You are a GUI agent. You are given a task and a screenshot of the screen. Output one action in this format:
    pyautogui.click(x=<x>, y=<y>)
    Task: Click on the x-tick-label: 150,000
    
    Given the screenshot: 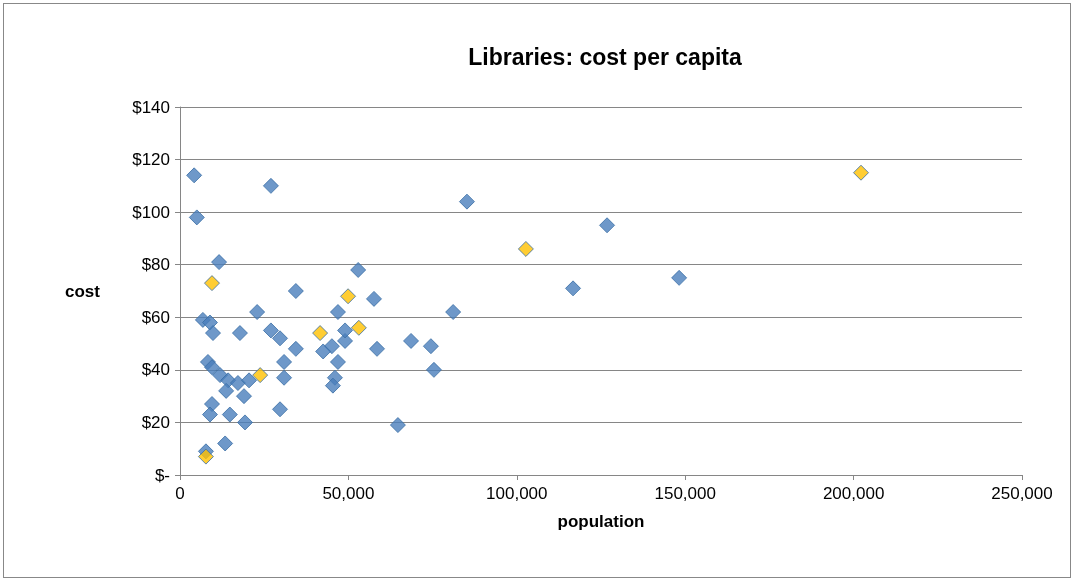 What is the action you would take?
    pyautogui.click(x=685, y=493)
    